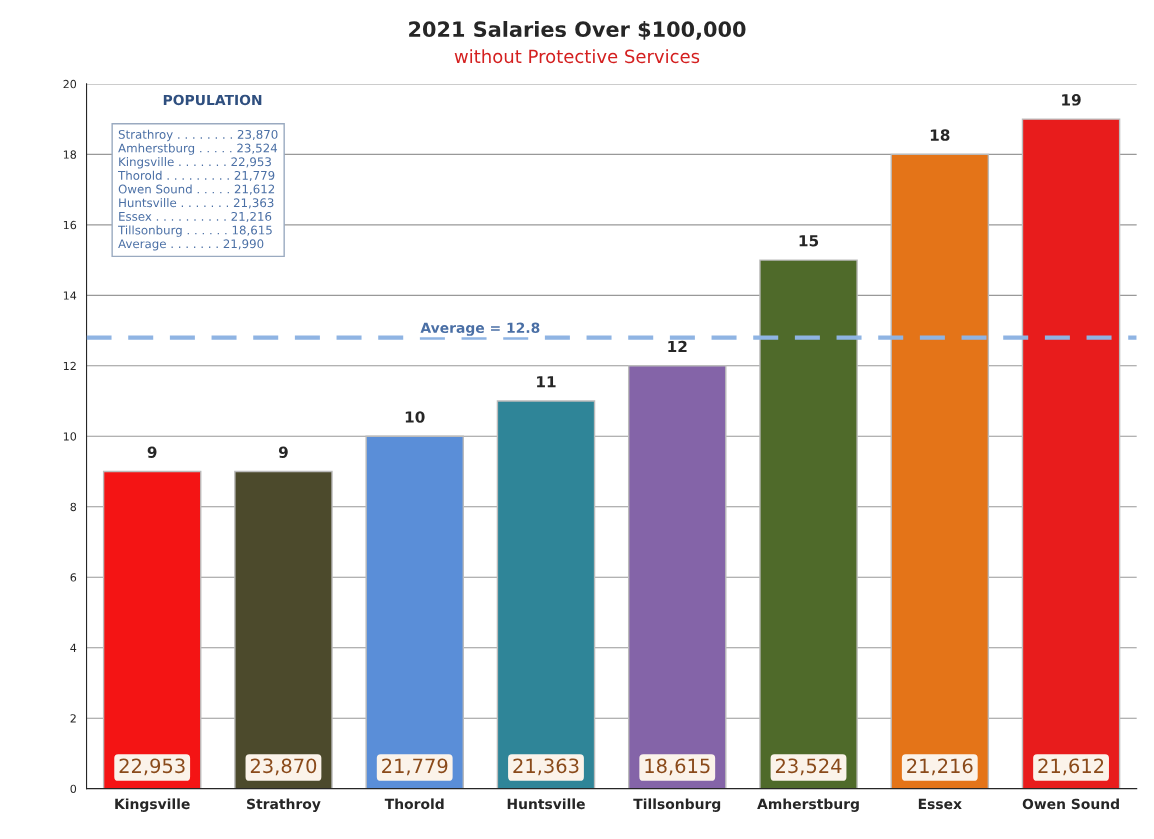 This screenshot has width=1154, height=839. I want to click on x-tick-label: Owen Sound, so click(1070, 804).